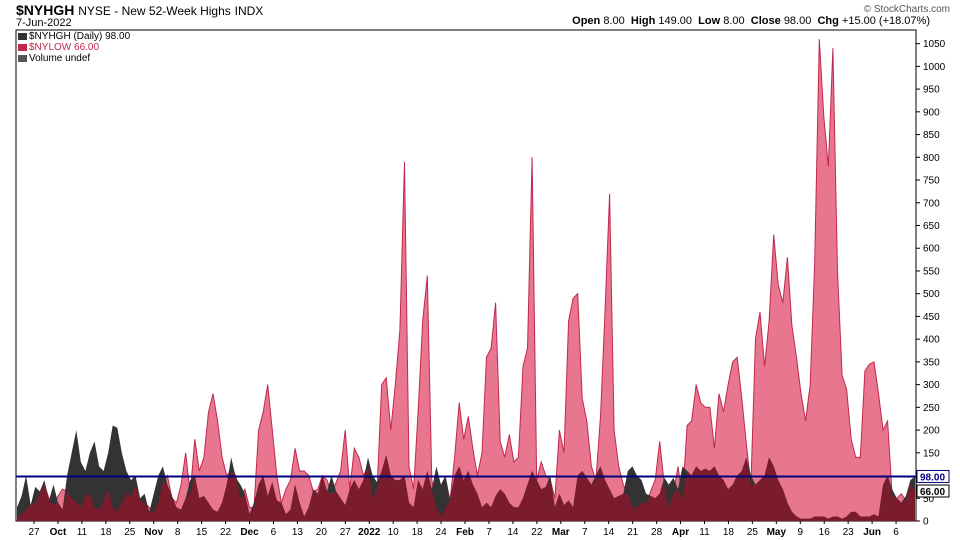  I want to click on legend-volume-label: Volume undef, so click(60, 58).